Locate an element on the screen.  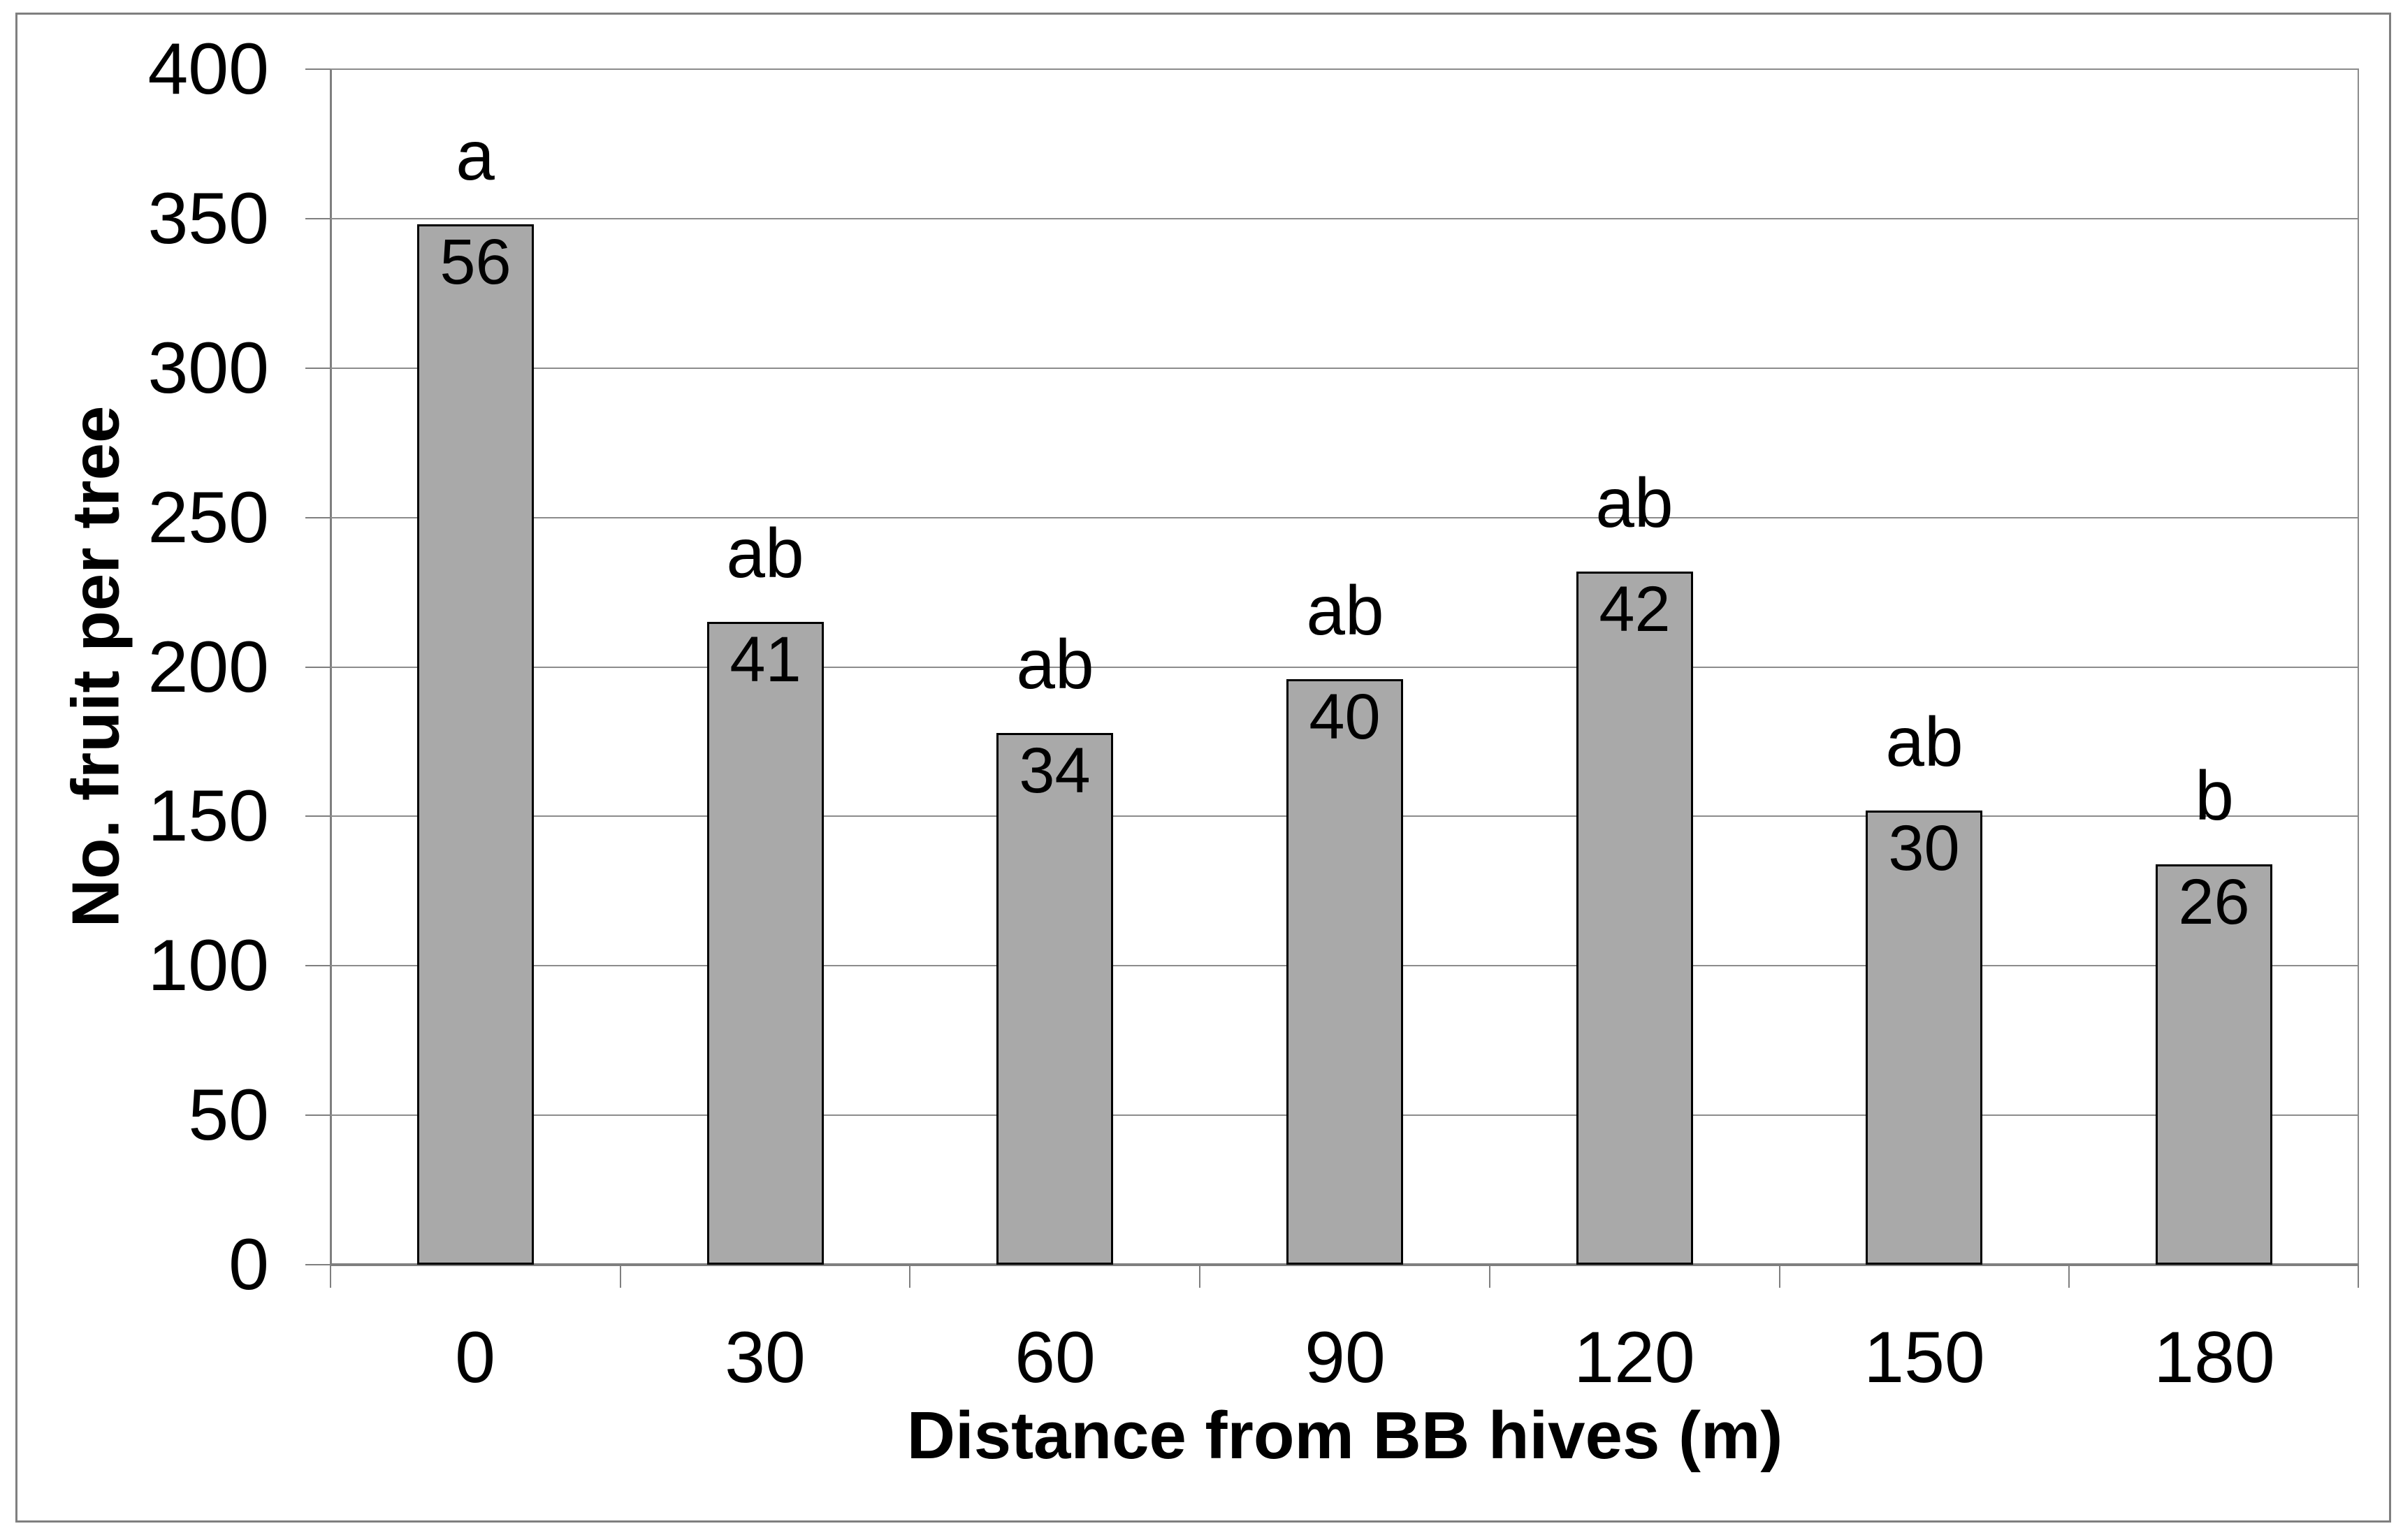
x-tick-label: 180 is located at coordinates (2215, 1357).